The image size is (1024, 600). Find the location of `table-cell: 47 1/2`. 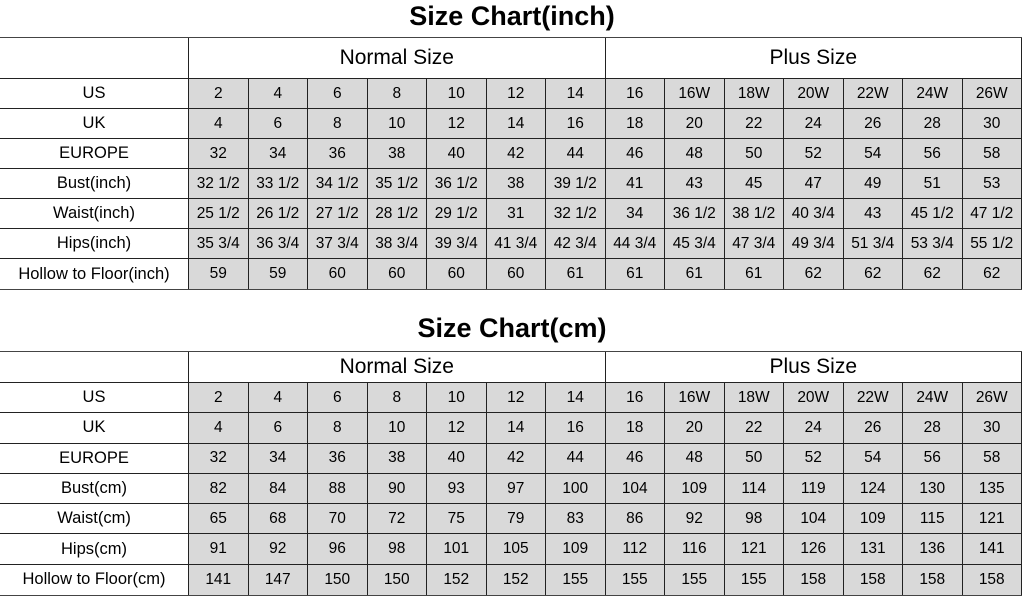

table-cell: 47 1/2 is located at coordinates (992, 214).